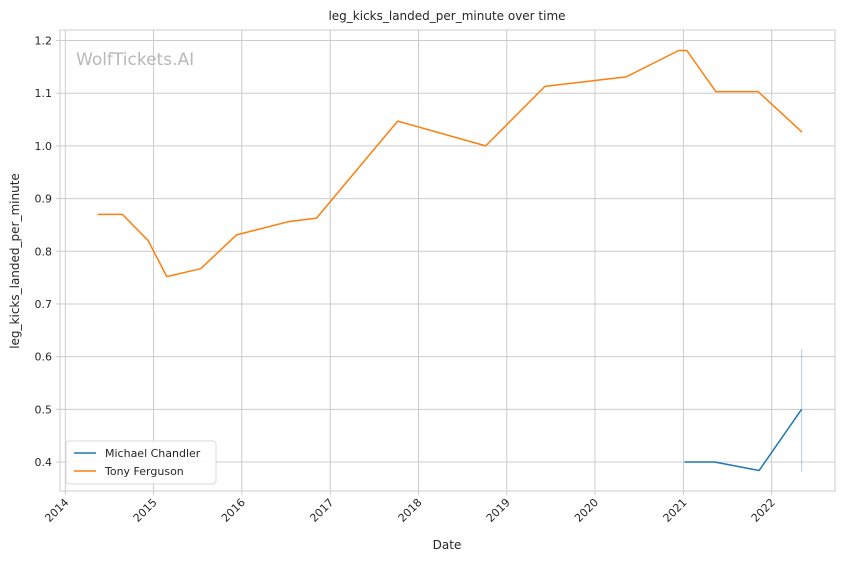  Describe the element at coordinates (410, 510) in the screenshot. I see `x-tick-label: 2018` at that location.